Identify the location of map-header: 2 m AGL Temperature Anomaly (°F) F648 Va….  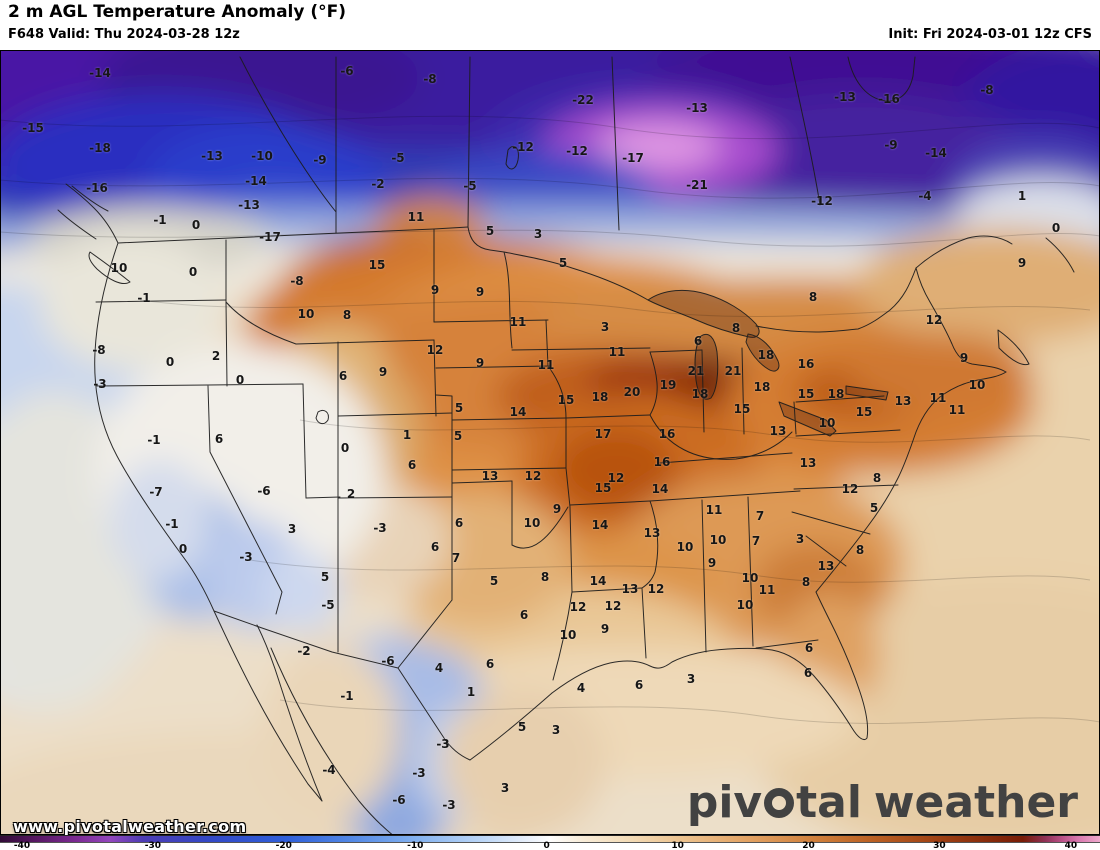
(550, 25).